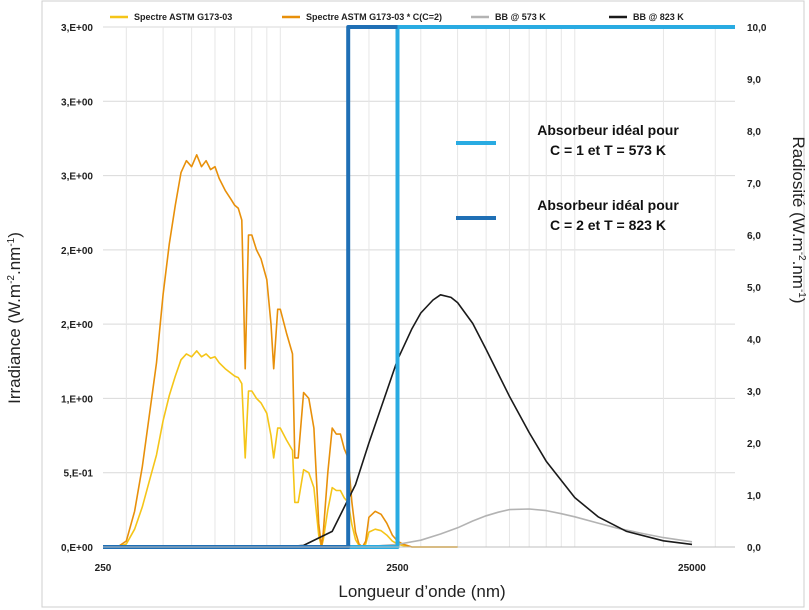  What do you see at coordinates (11, 279) in the screenshot?
I see `y-left-title-sup1: -2` at bounding box center [11, 279].